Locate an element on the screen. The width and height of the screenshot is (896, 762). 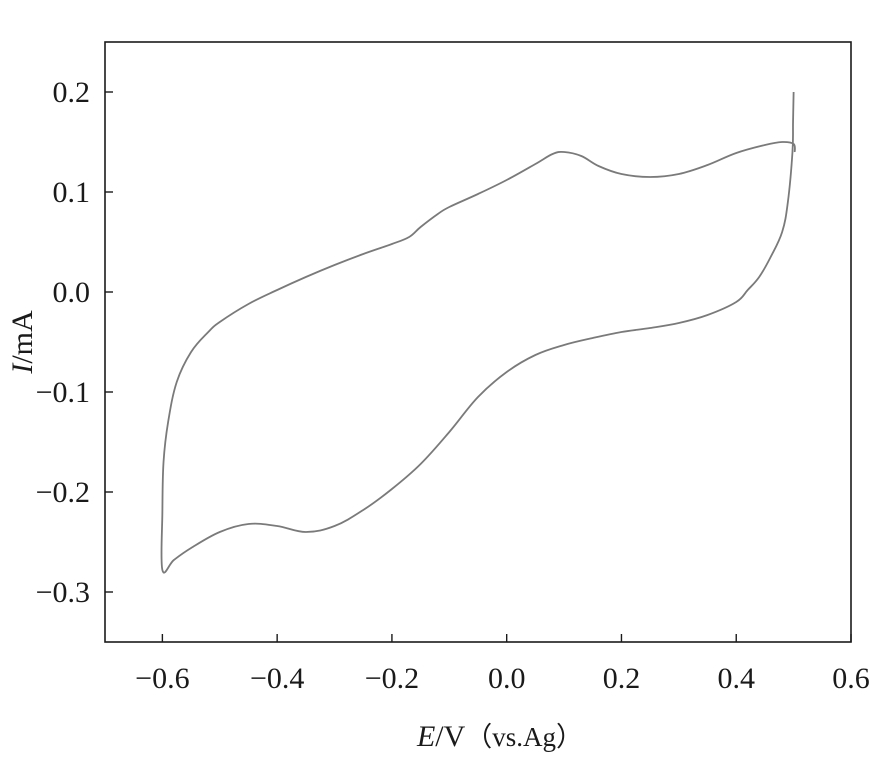
x-tick-label: 0.4 is located at coordinates (736, 678).